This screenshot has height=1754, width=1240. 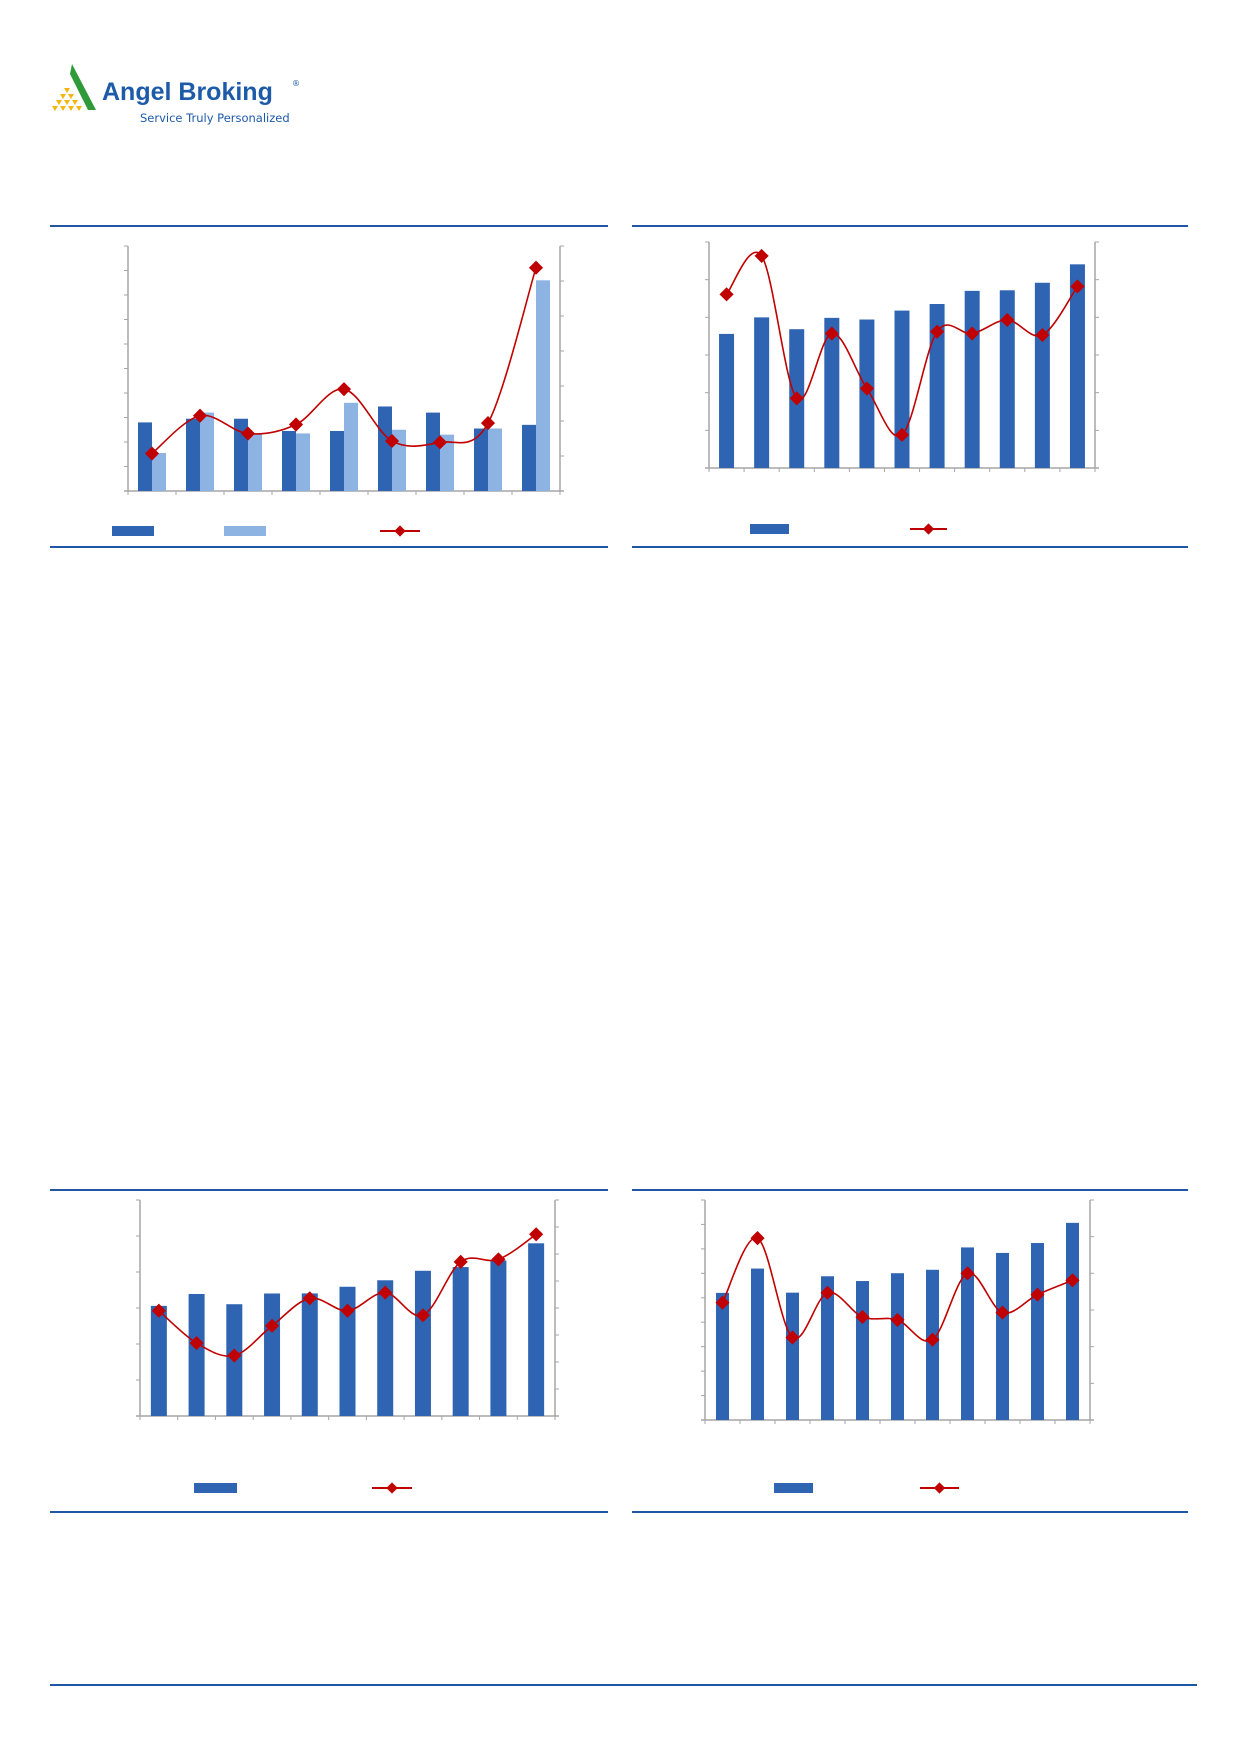 I want to click on page-footer-rule, so click(x=623, y=1685).